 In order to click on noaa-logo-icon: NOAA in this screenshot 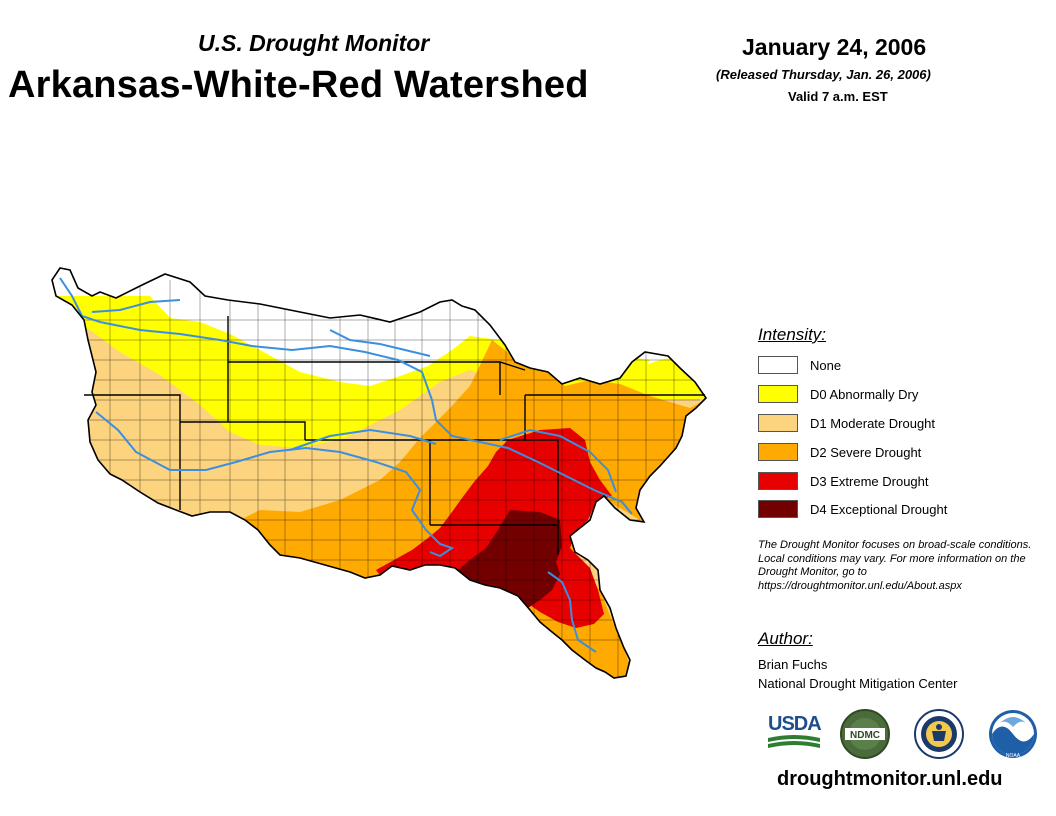, I will do `click(1013, 734)`.